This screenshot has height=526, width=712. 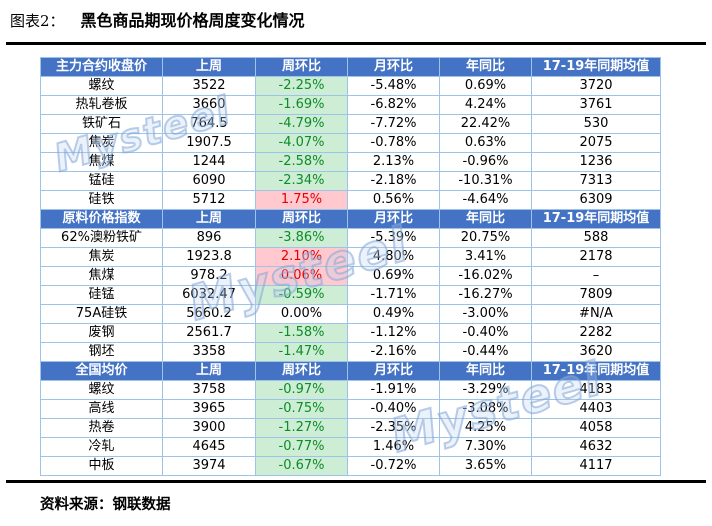 I want to click on row-label: 焦炭, so click(x=101, y=257).